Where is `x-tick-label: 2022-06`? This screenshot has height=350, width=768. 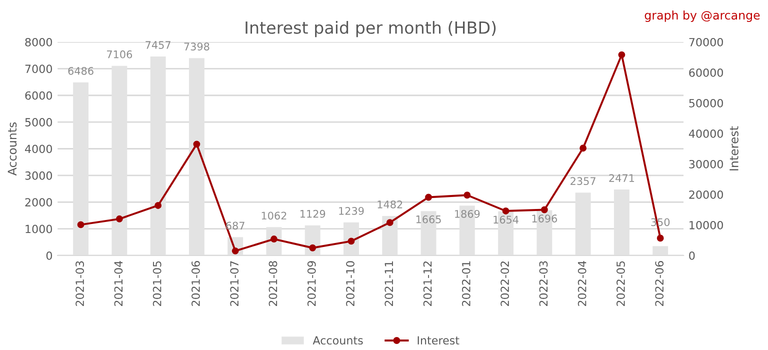 x-tick-label: 2022-06 is located at coordinates (659, 283).